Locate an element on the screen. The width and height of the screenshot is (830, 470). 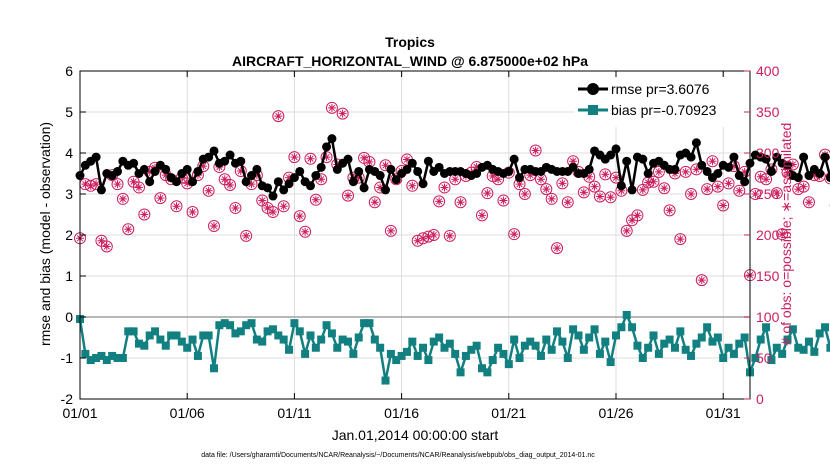
y-right-tick-label: 300 is located at coordinates (768, 153).